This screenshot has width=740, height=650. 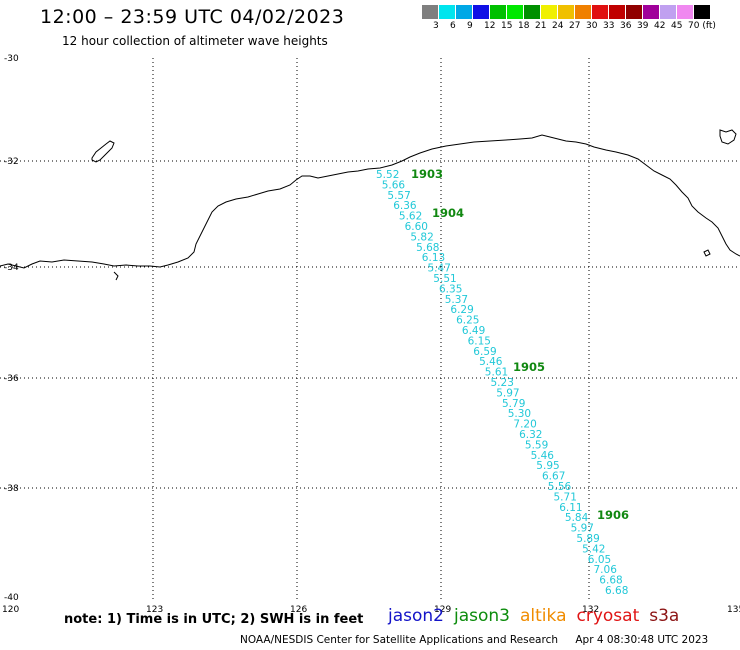 I want to click on wave-height-label: 5.47, so click(x=439, y=269).